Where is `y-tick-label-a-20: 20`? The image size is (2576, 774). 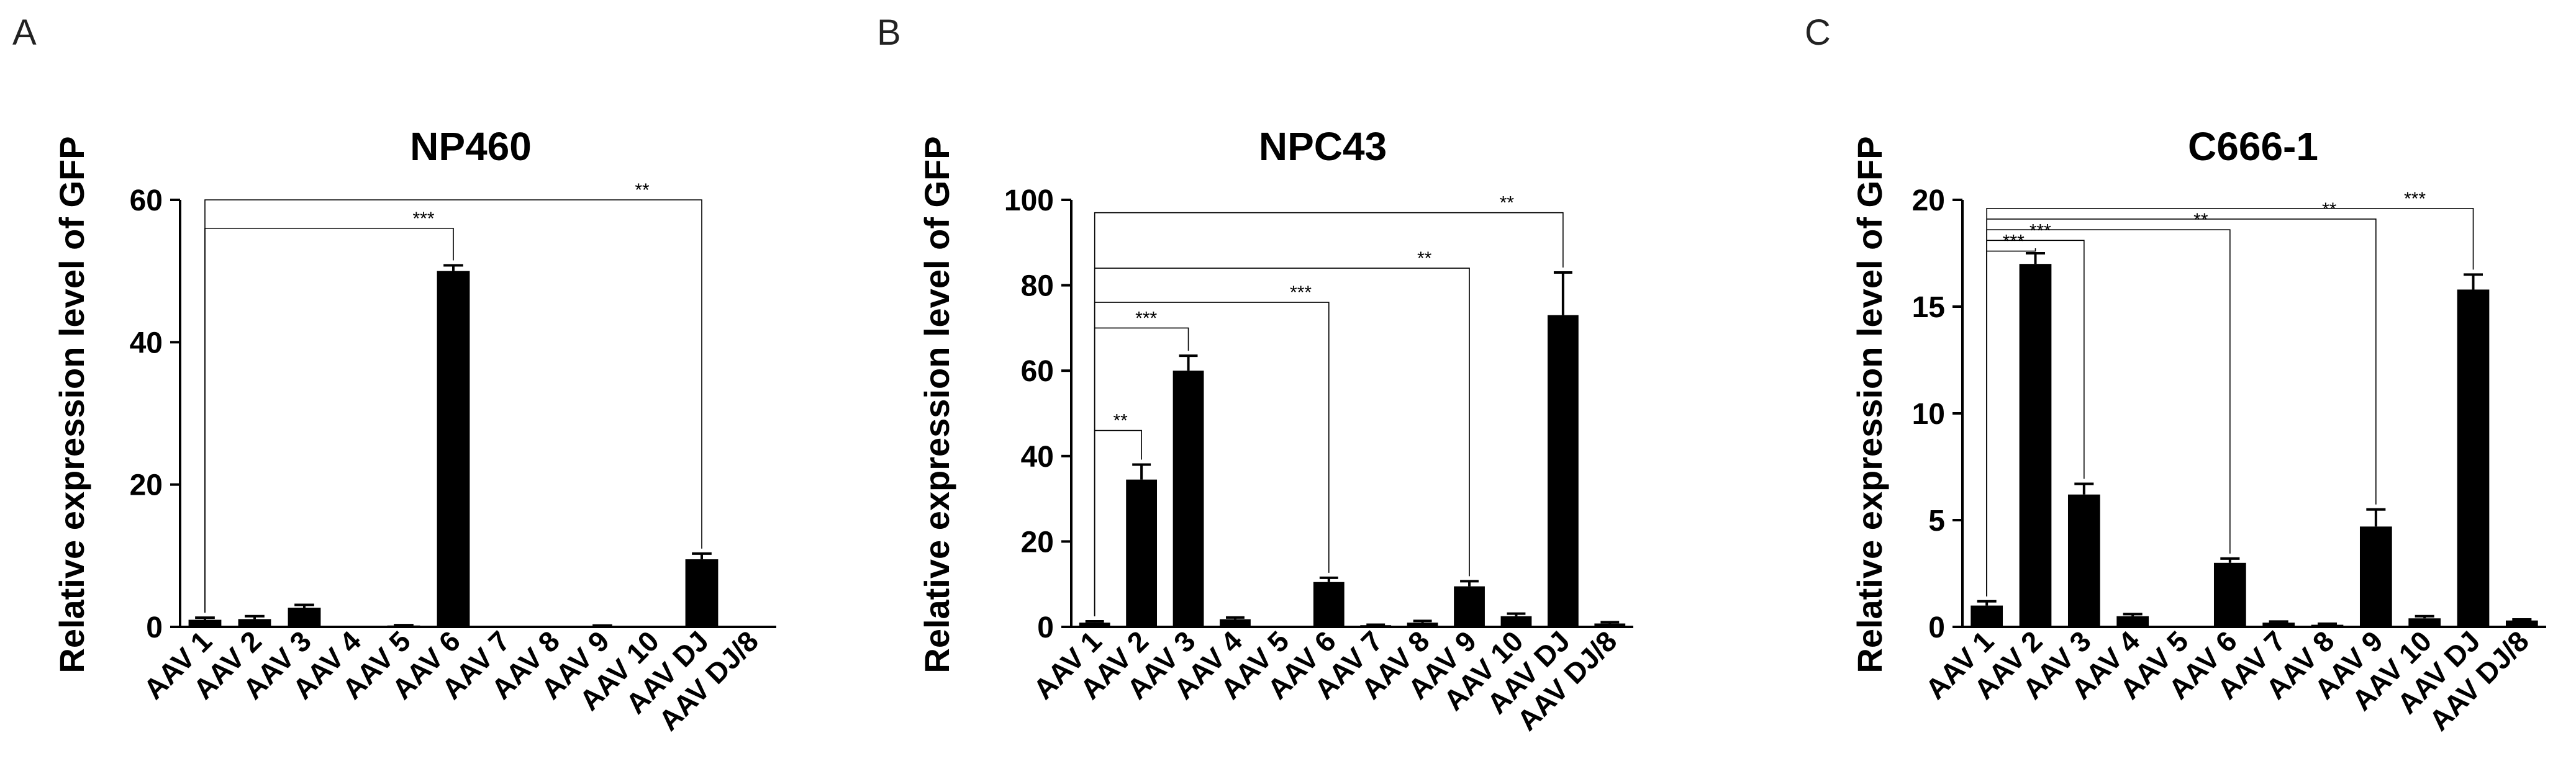 y-tick-label-a-20: 20 is located at coordinates (146, 485).